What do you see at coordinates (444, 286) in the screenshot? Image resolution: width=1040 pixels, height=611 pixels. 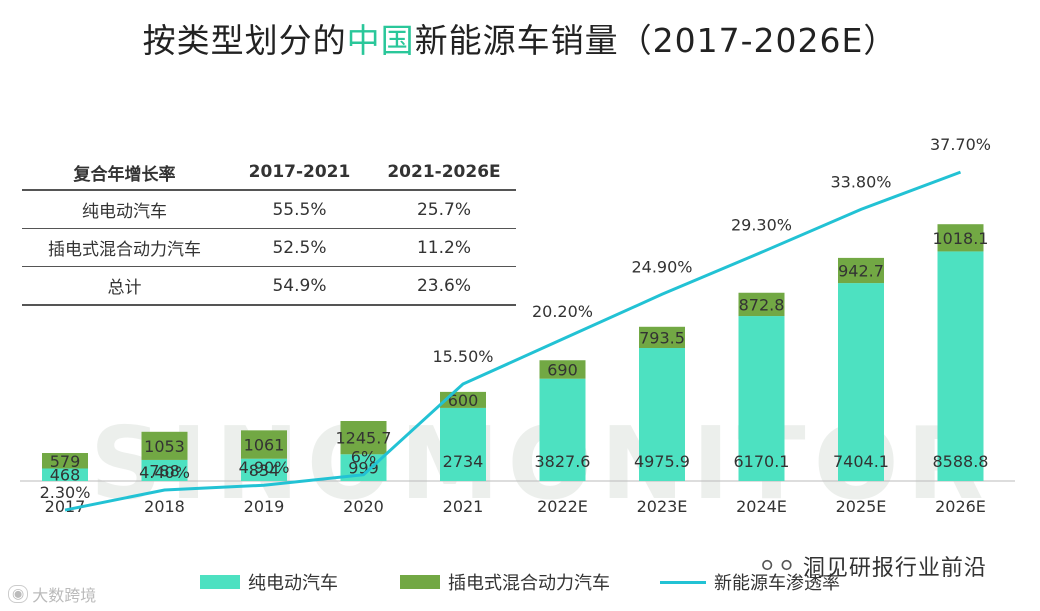 I see `cagr-cell: 23.6%` at bounding box center [444, 286].